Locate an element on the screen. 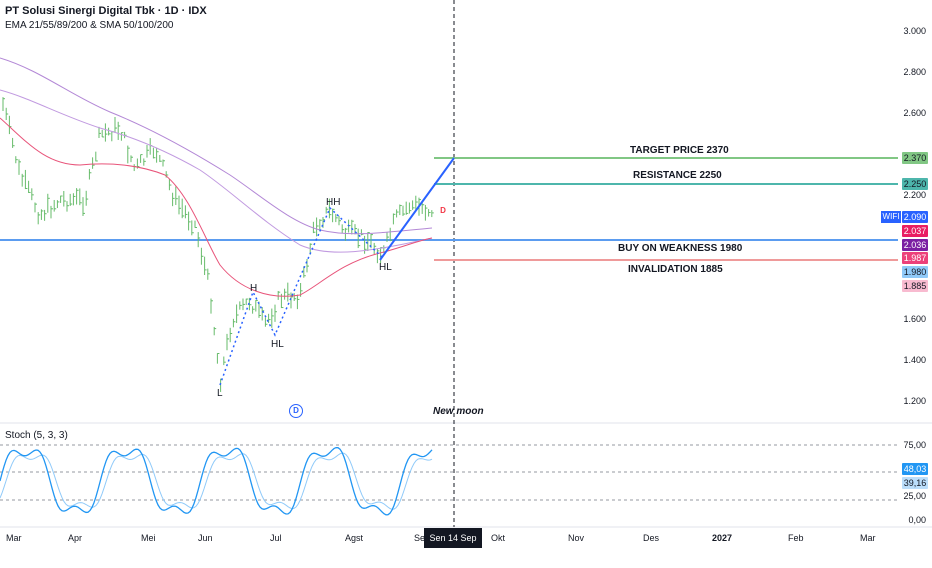 The image size is (932, 568). ema-purple-inner is located at coordinates (216, 171).